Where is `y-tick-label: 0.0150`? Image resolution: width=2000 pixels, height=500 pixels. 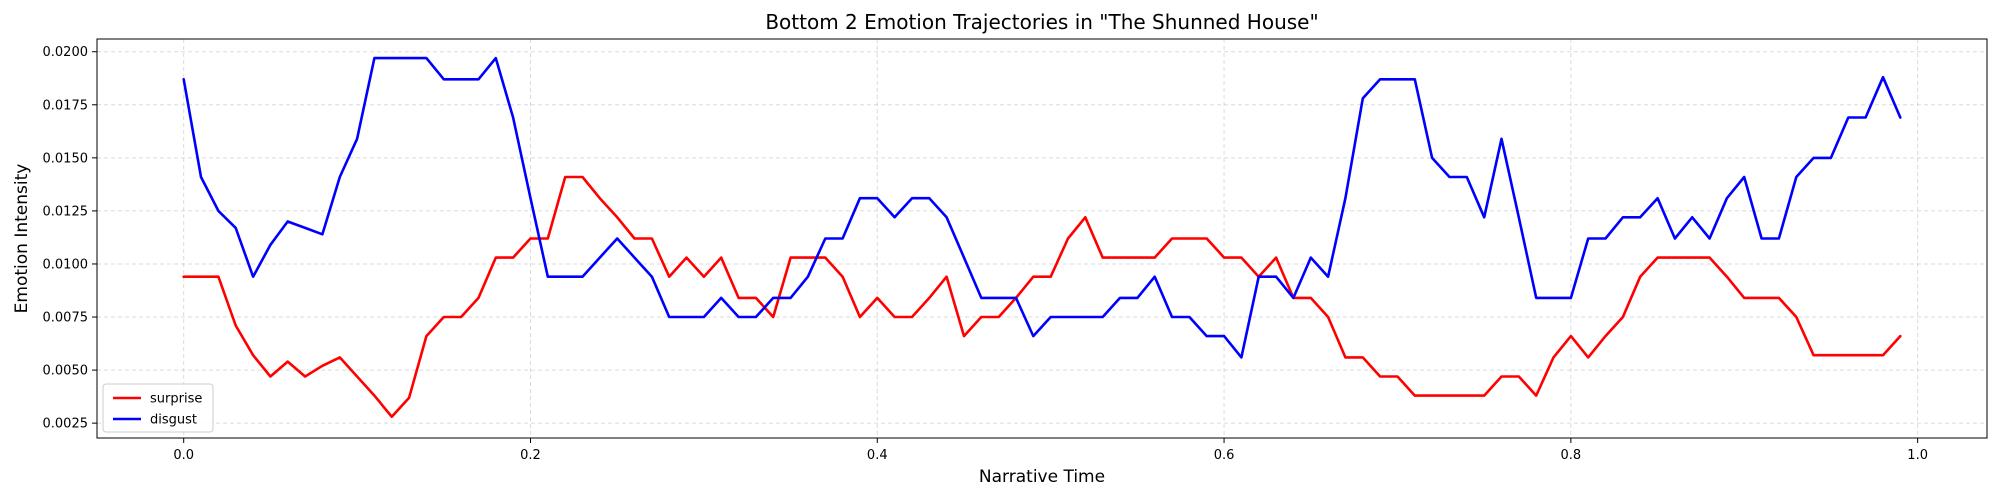 y-tick-label: 0.0150 is located at coordinates (66, 158).